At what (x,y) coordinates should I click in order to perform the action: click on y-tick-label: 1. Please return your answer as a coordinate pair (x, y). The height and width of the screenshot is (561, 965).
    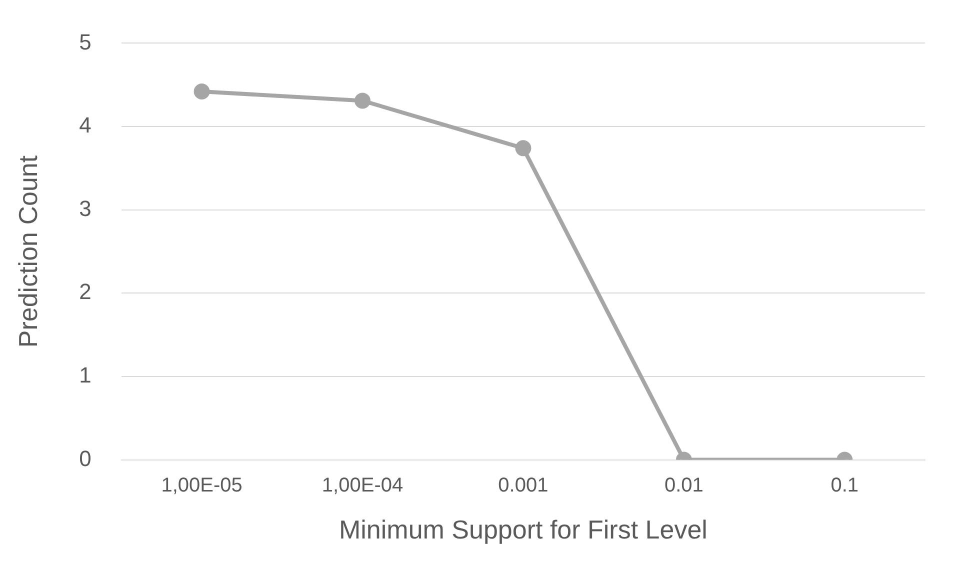
    Looking at the image, I should click on (85, 375).